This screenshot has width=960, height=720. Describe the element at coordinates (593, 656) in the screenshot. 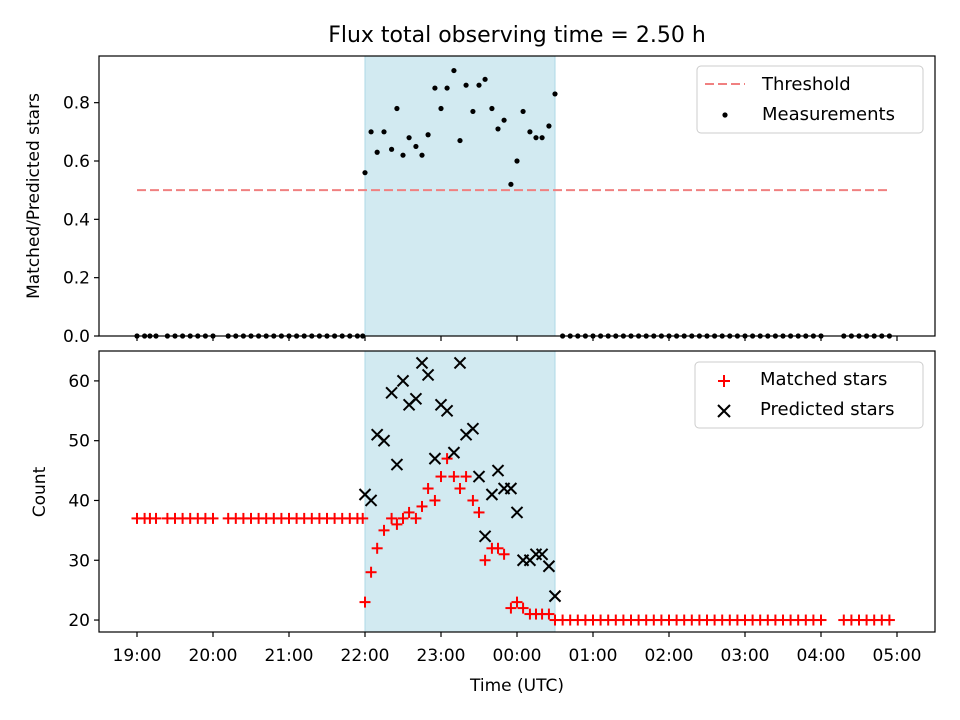

I see `bottom-x-tick-label: 01:00` at that location.